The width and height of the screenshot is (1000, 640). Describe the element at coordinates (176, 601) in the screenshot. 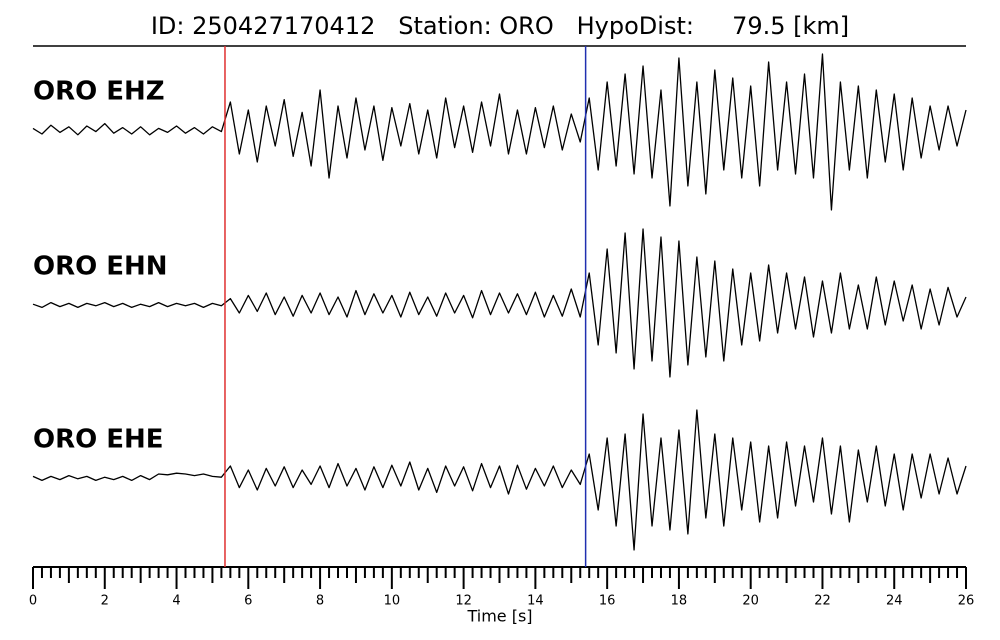

I see `x-tick-label: 4` at that location.